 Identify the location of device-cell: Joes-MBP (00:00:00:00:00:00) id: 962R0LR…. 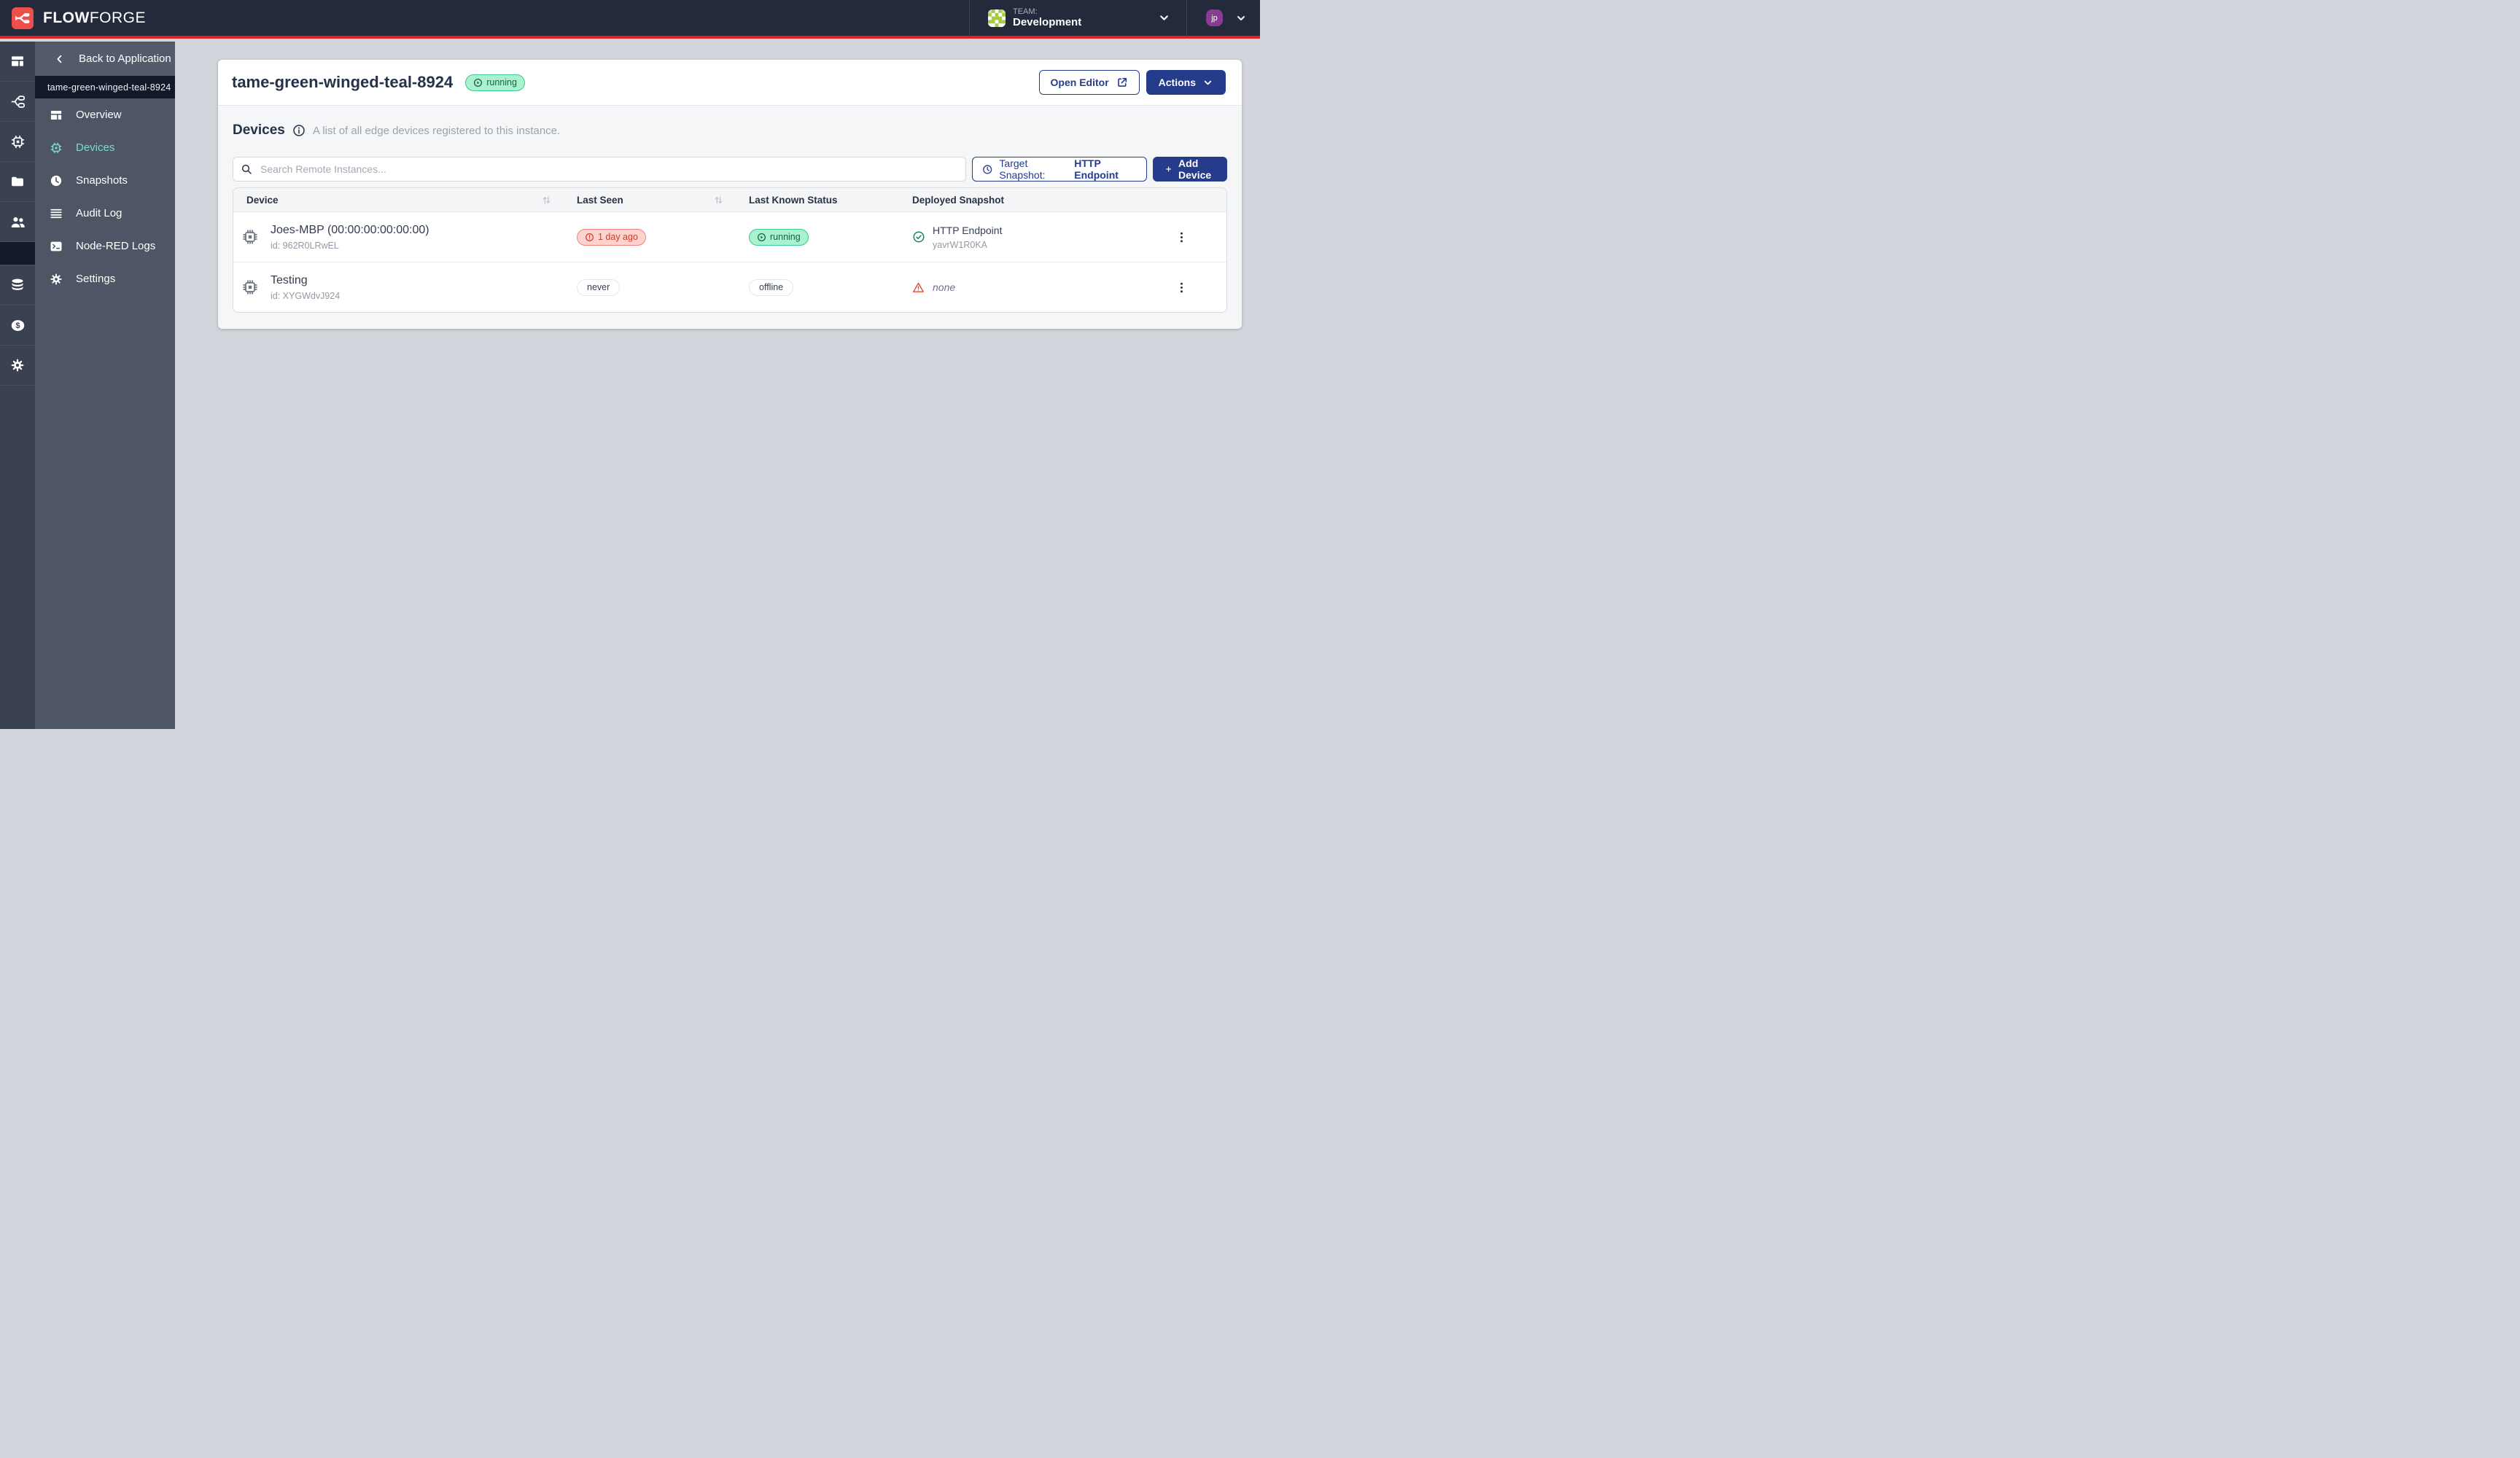
(398, 237).